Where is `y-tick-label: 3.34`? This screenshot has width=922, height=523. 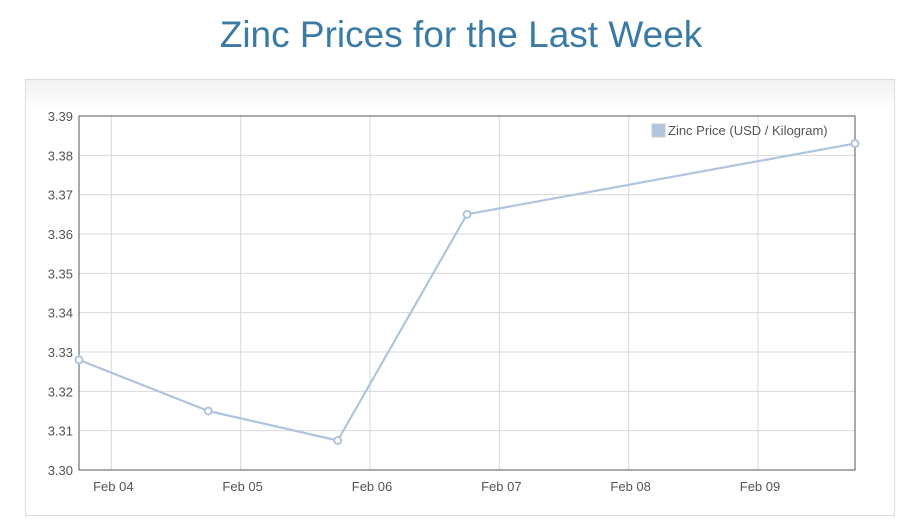 y-tick-label: 3.34 is located at coordinates (60, 313).